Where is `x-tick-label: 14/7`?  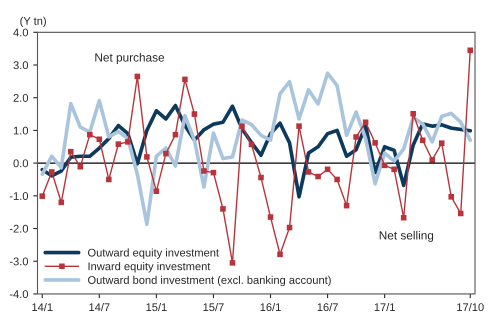
x-tick-label: 14/7 is located at coordinates (99, 307).